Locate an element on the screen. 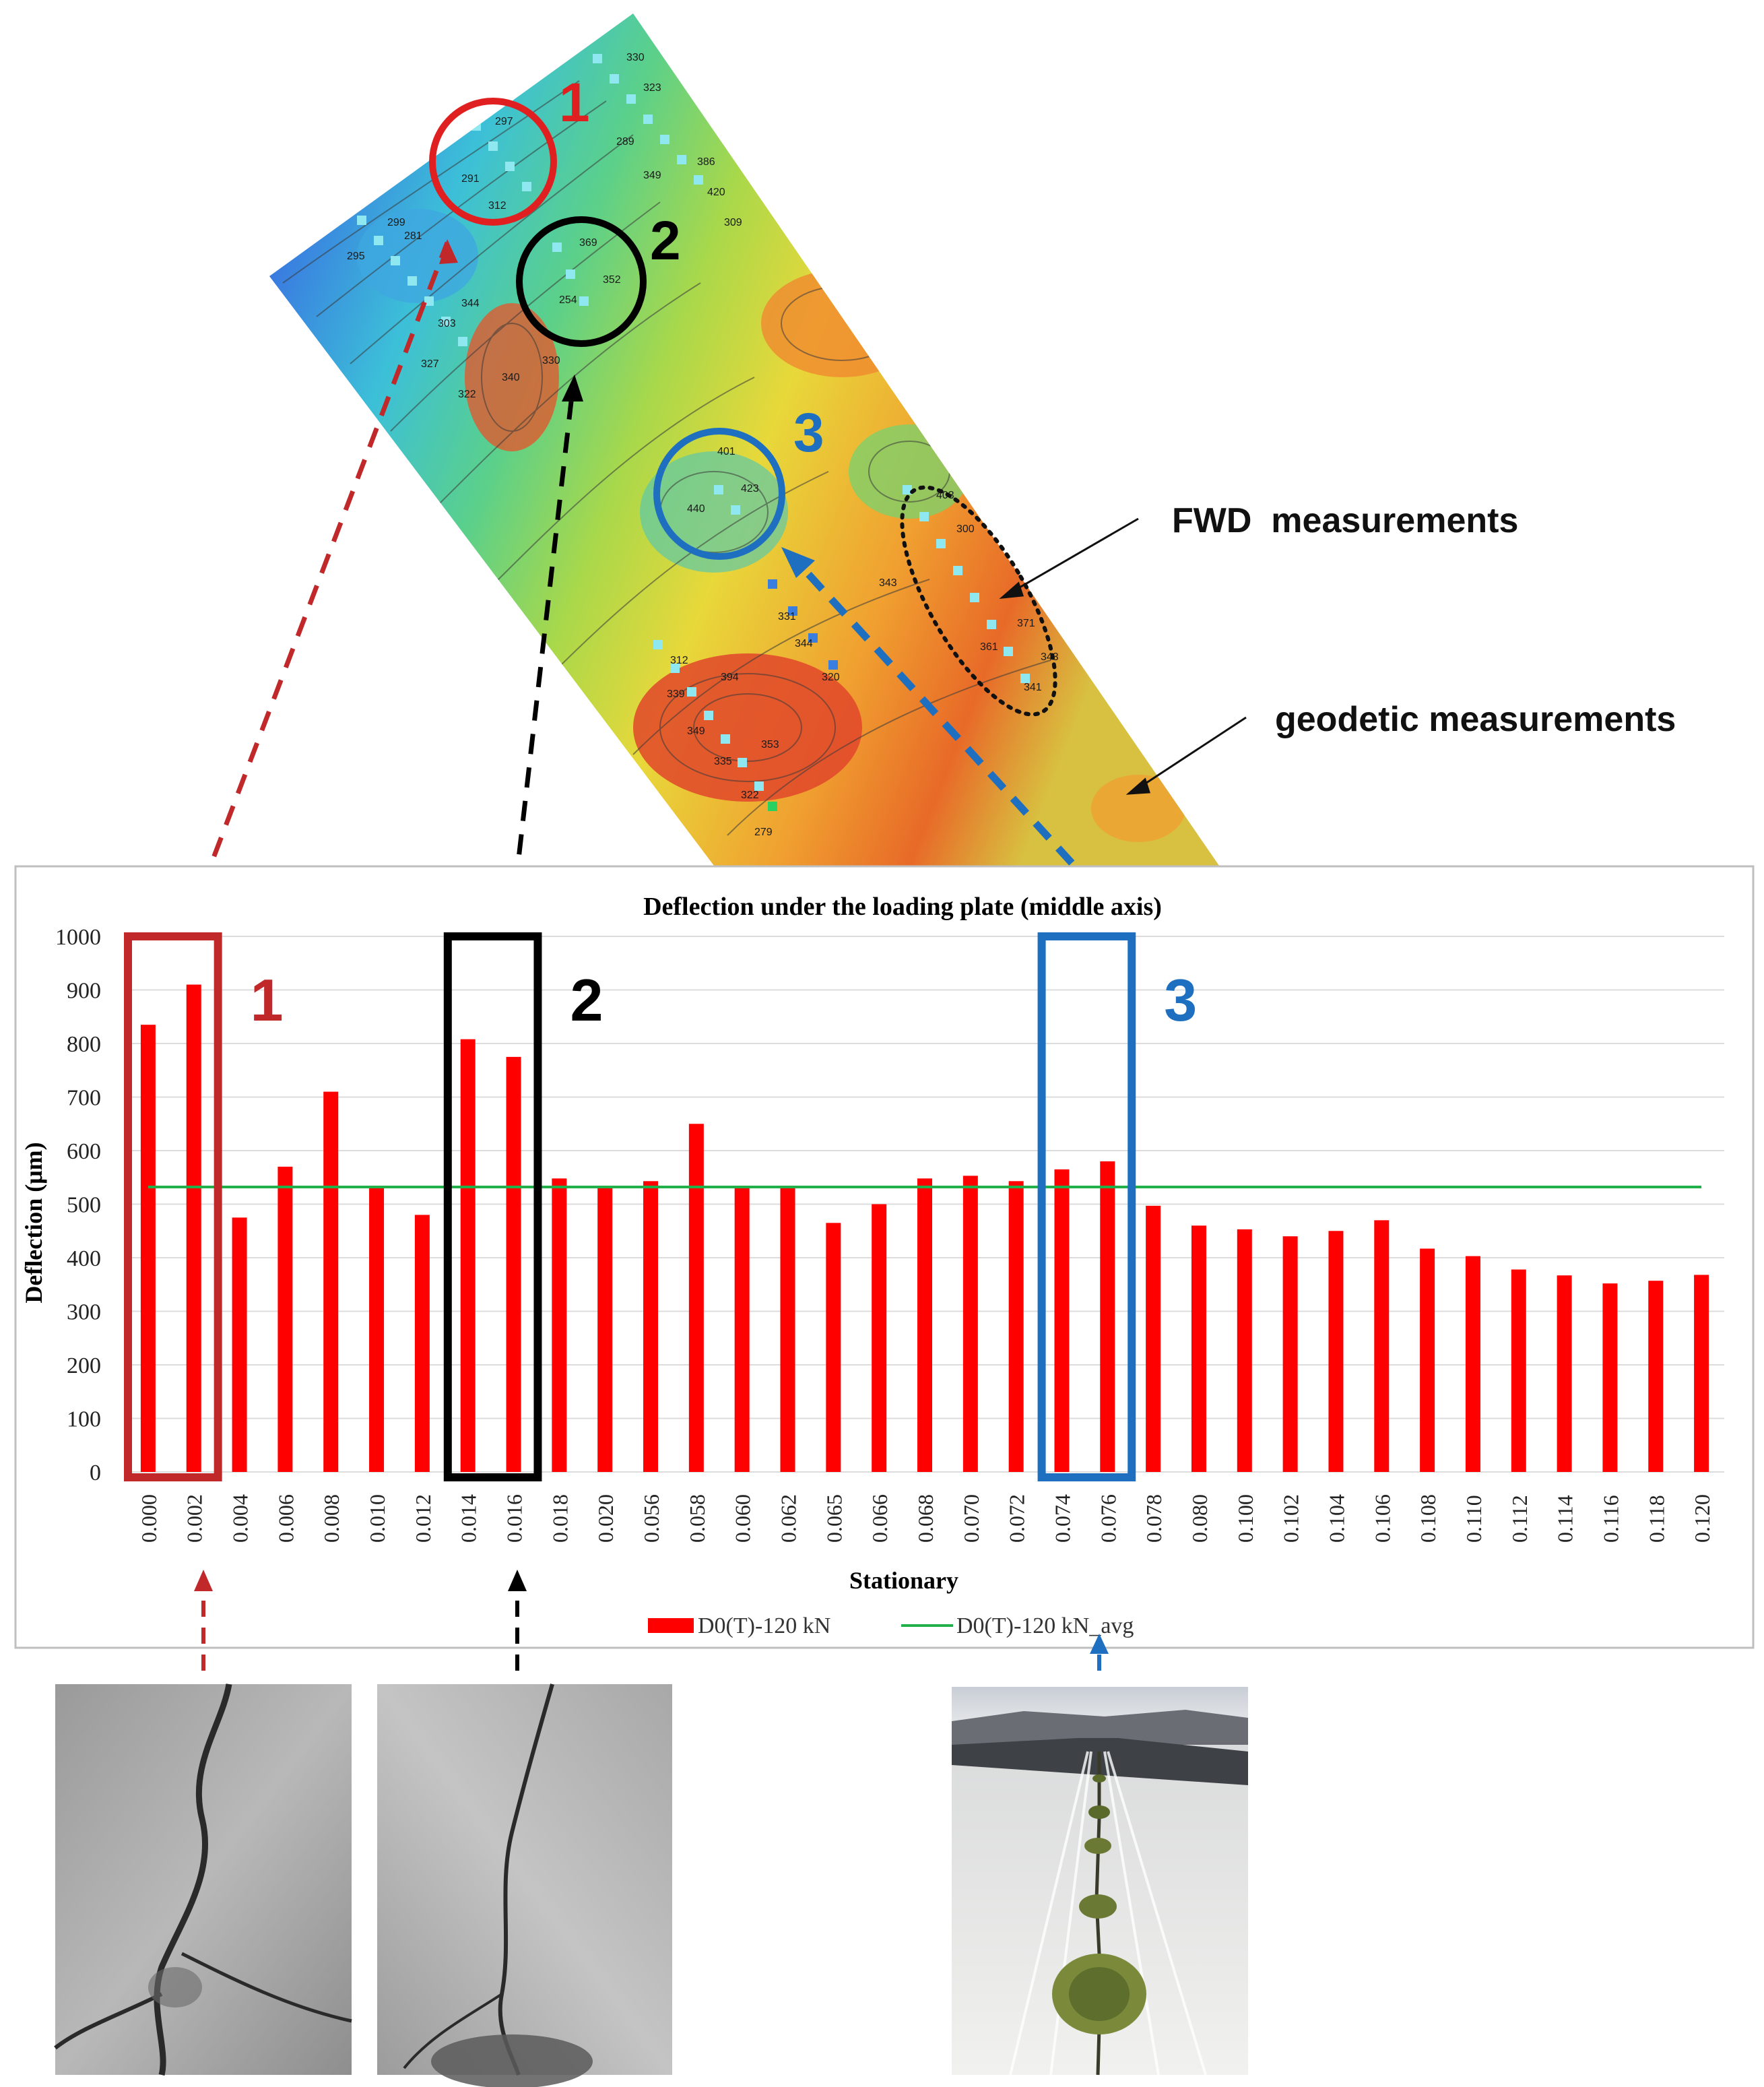 The height and width of the screenshot is (2087, 1764). x-tick-label: 0.120 is located at coordinates (1702, 1518).